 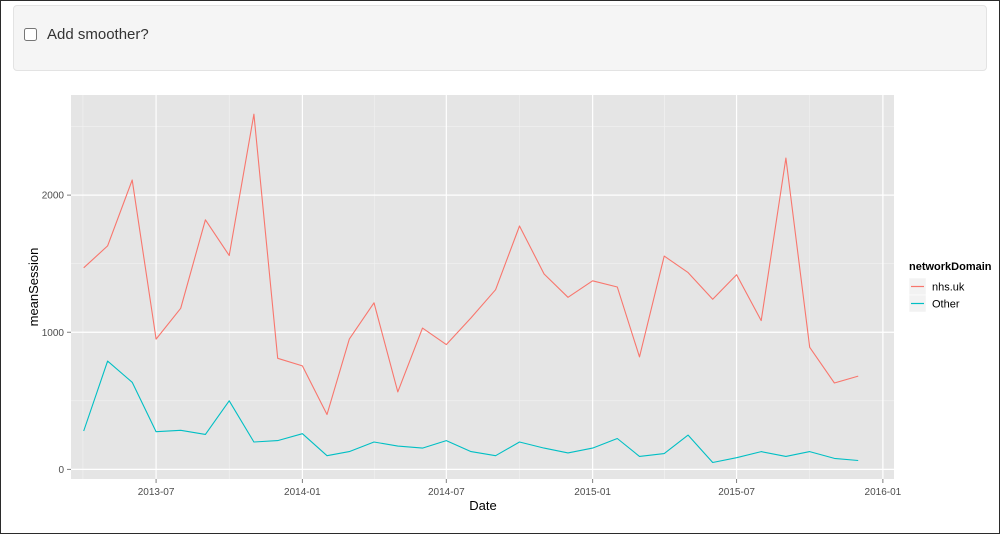 What do you see at coordinates (946, 305) in the screenshot?
I see `legend-label: Other` at bounding box center [946, 305].